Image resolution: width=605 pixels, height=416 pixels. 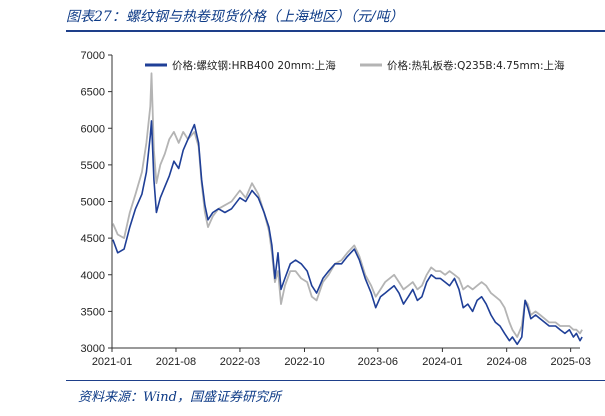 I want to click on x-tick-label: 2021-01, so click(x=112, y=362).